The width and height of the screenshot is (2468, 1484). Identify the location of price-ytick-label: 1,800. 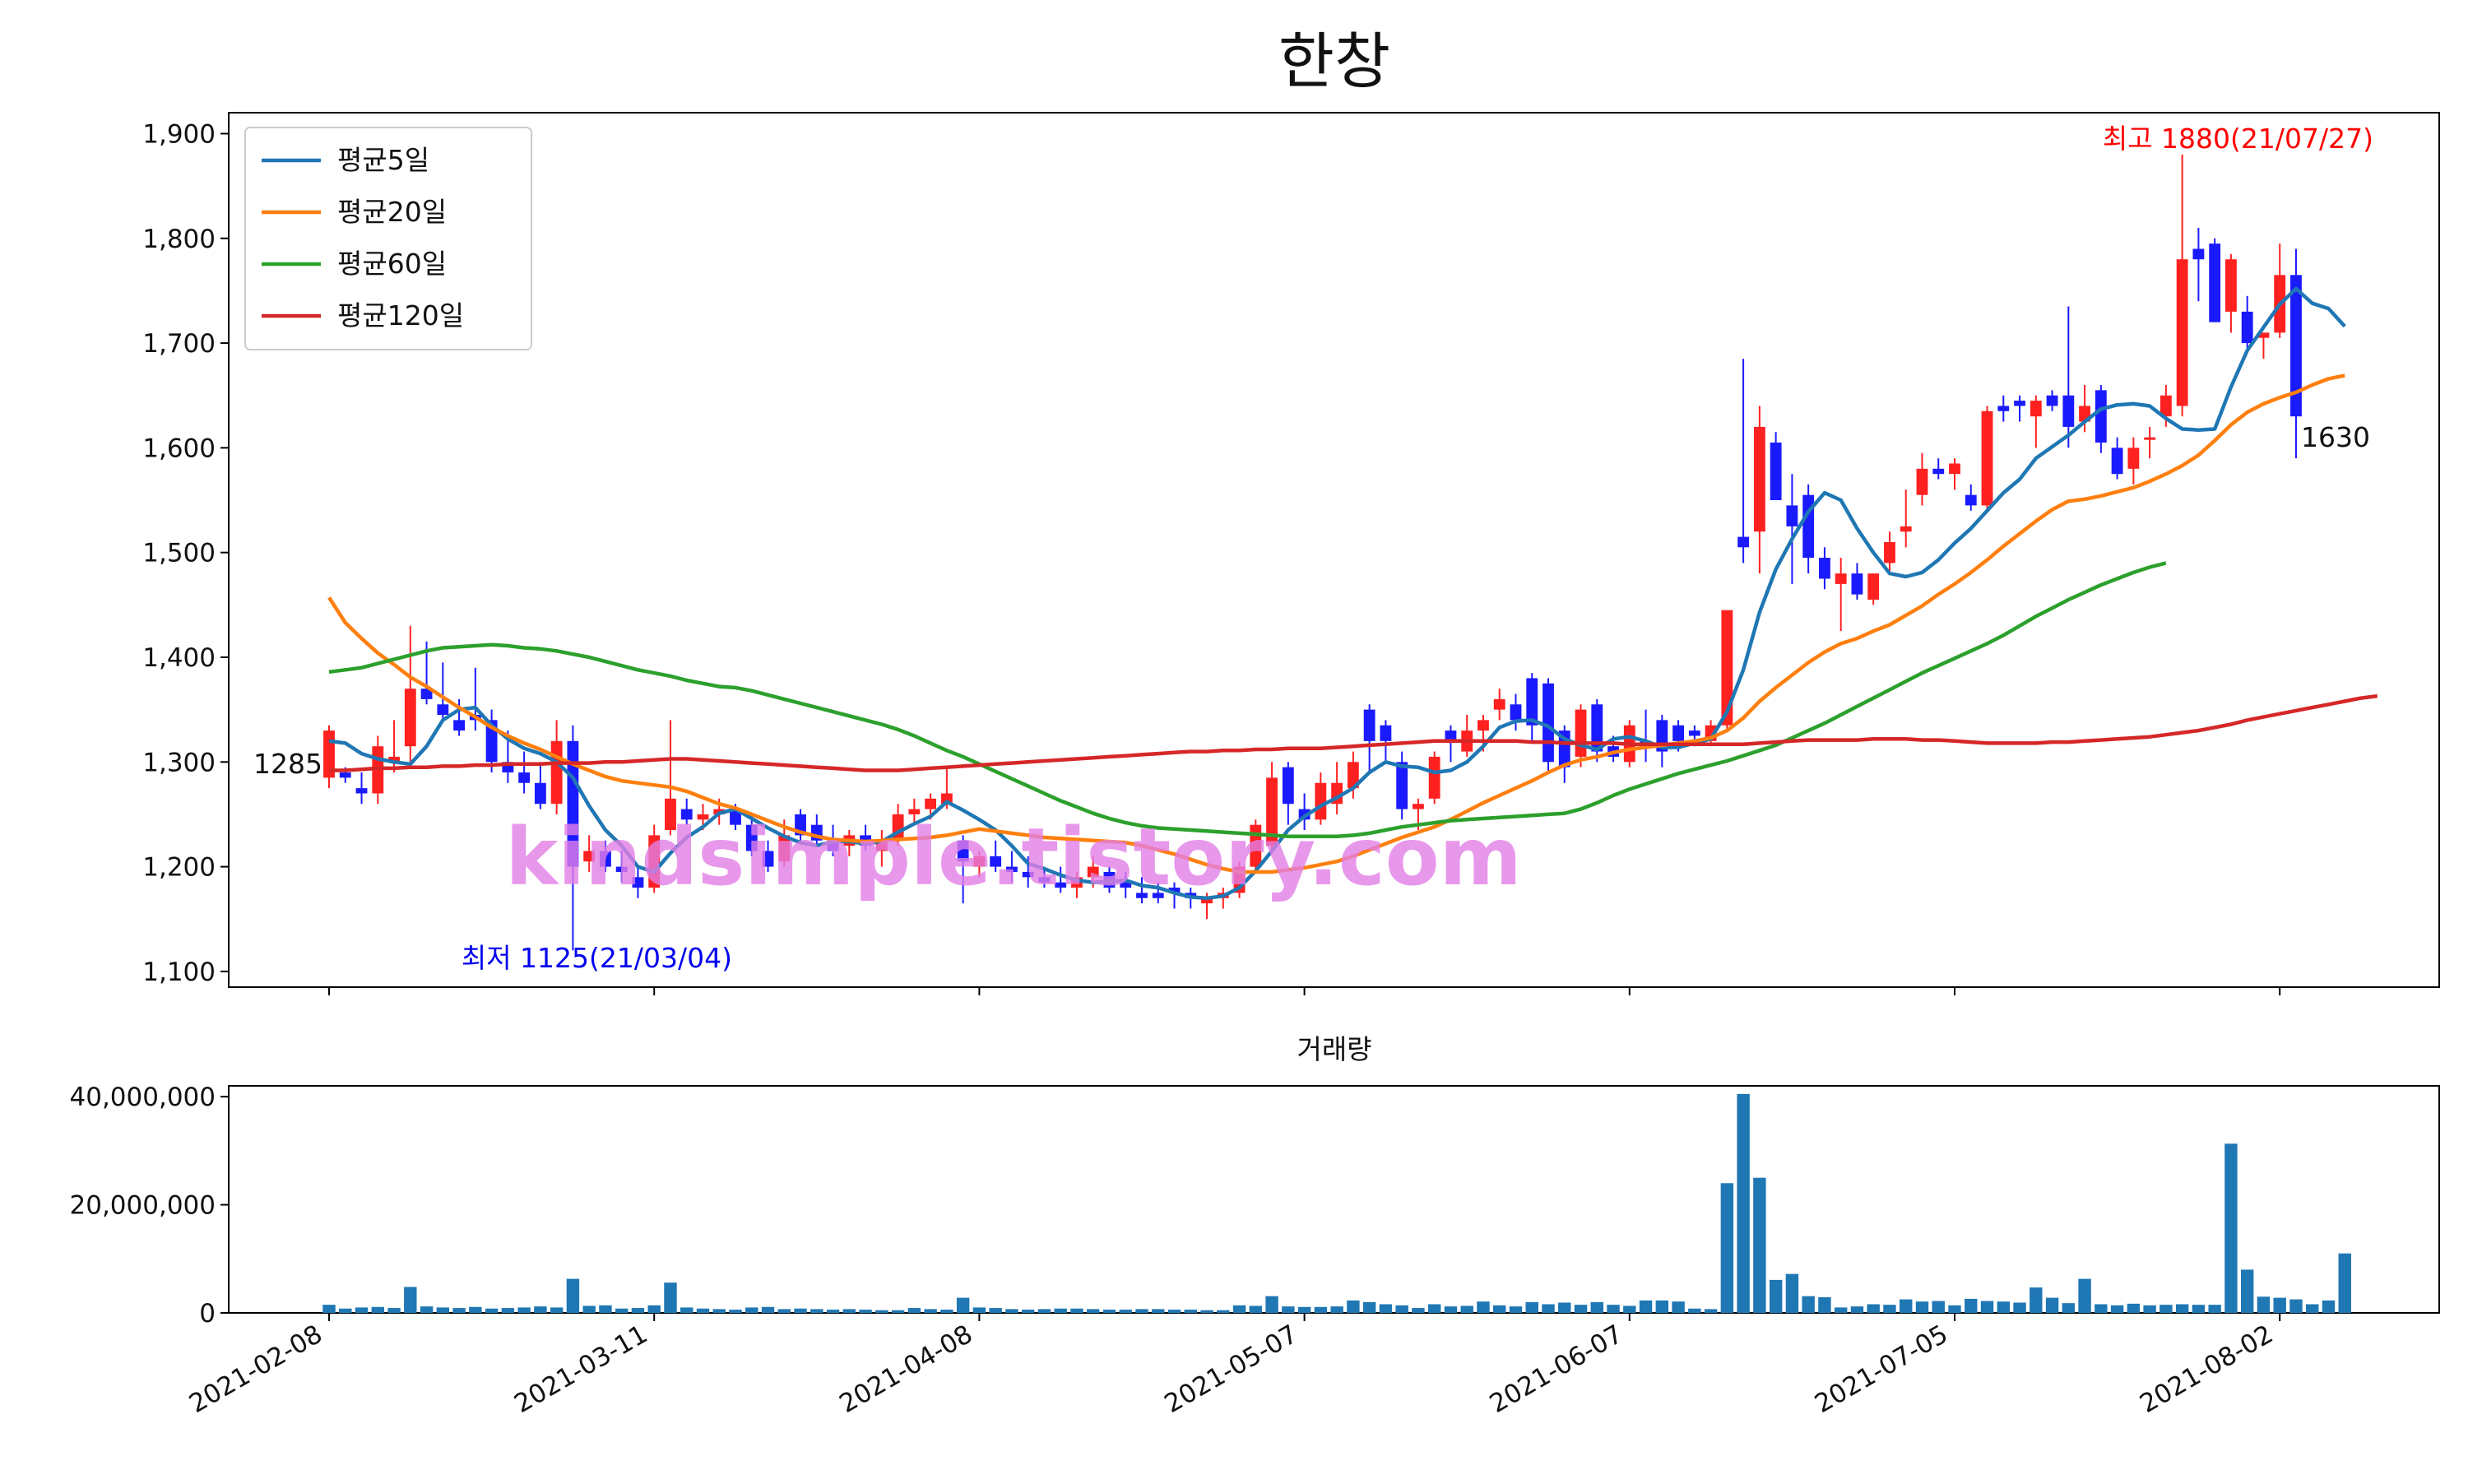
(179, 239).